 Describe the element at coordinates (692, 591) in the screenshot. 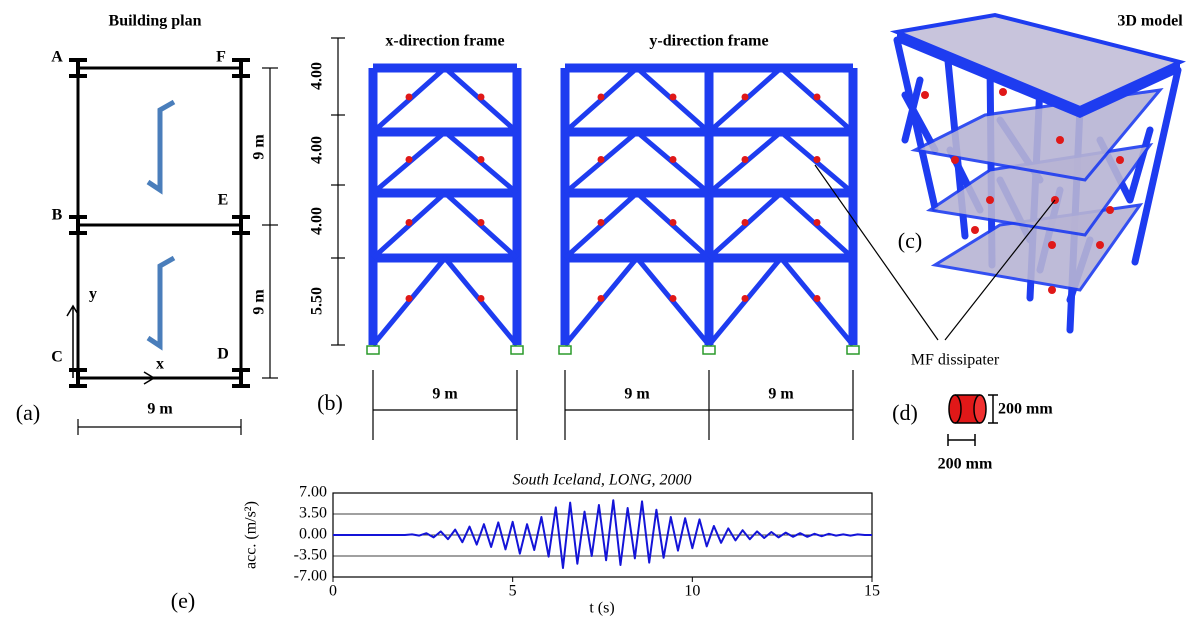

I see `x-tick-label: 10` at that location.